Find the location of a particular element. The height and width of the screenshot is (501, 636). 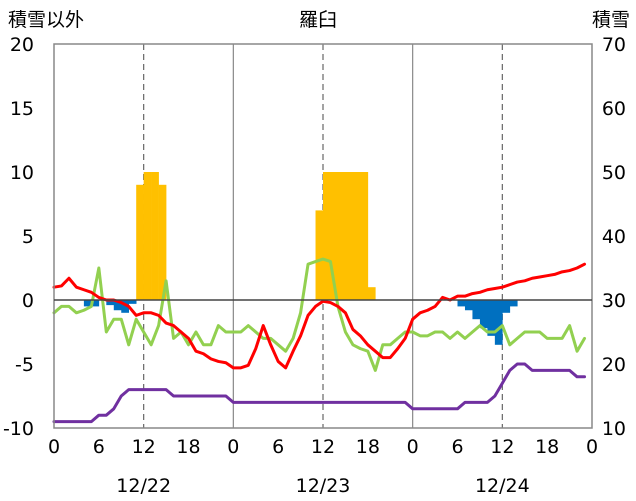

left-tick-label: 0 is located at coordinates (28, 301).